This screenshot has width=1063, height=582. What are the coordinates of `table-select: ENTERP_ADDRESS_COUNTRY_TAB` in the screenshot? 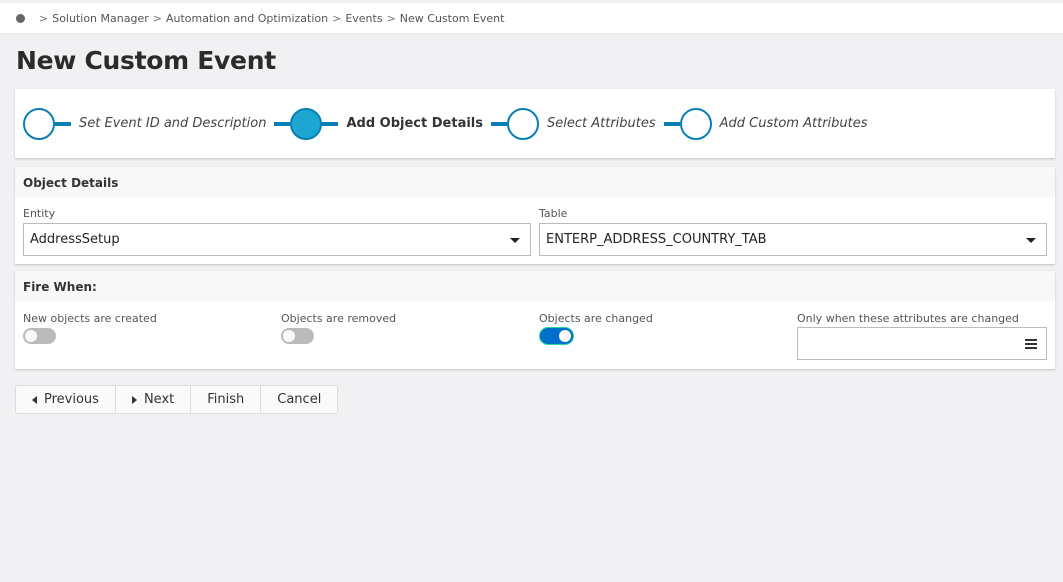 It's located at (793, 239).